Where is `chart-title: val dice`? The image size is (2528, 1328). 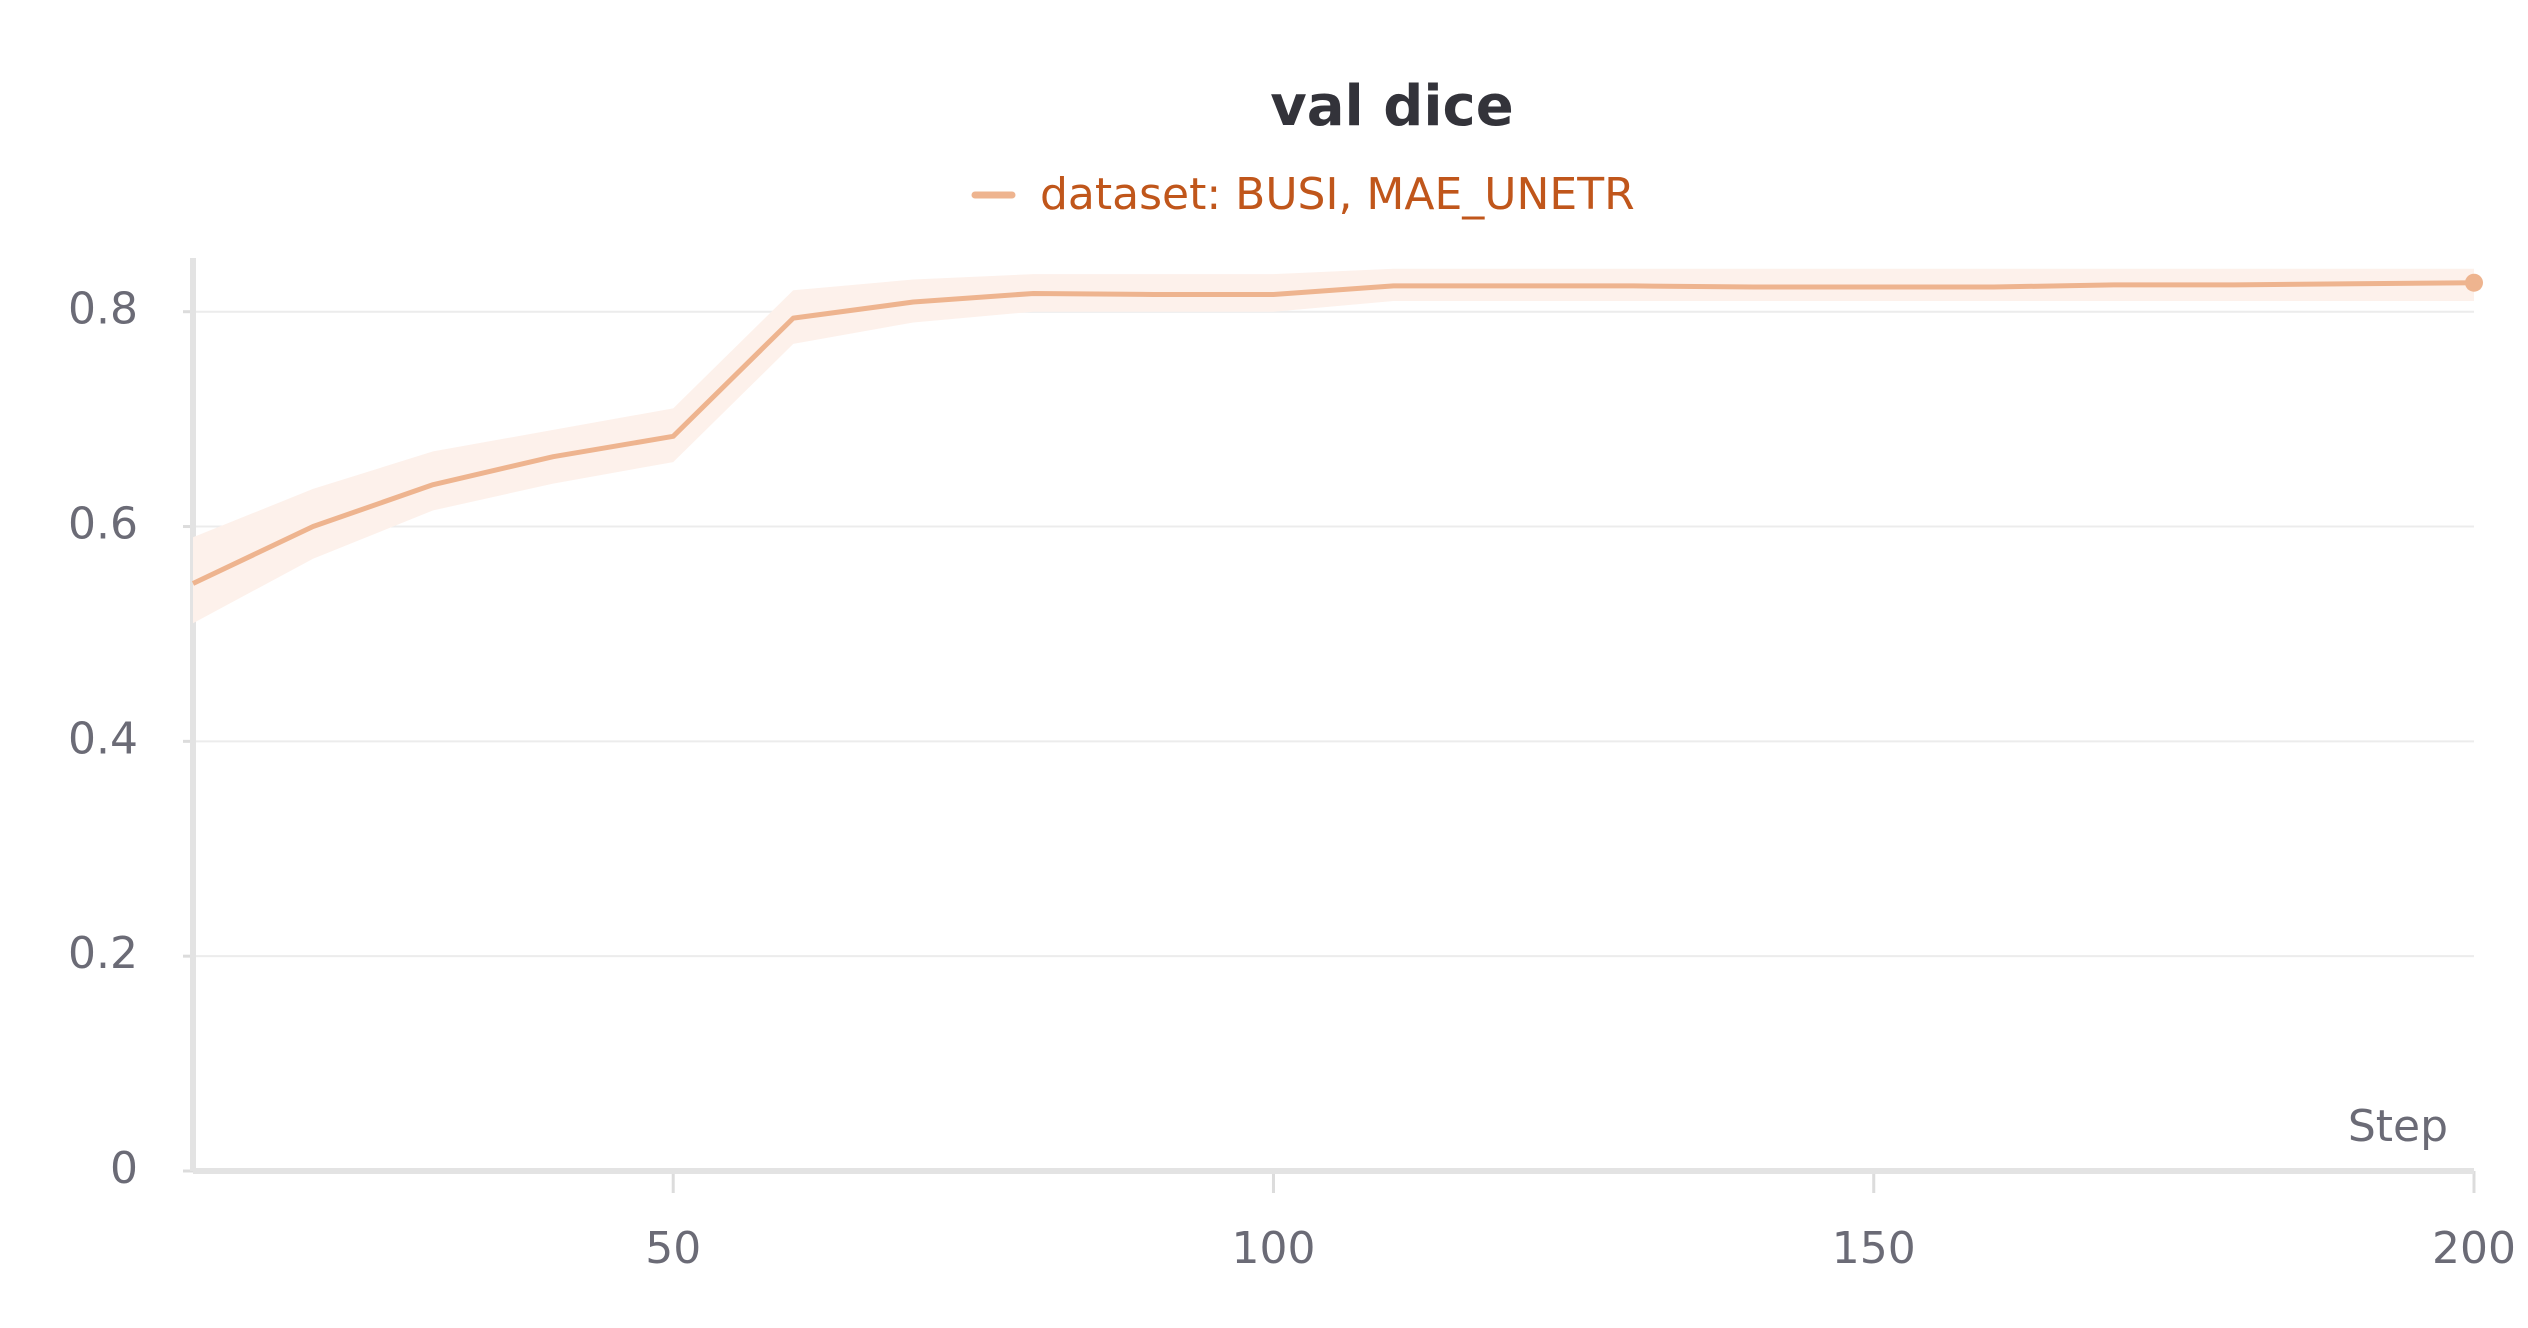 chart-title: val dice is located at coordinates (1391, 106).